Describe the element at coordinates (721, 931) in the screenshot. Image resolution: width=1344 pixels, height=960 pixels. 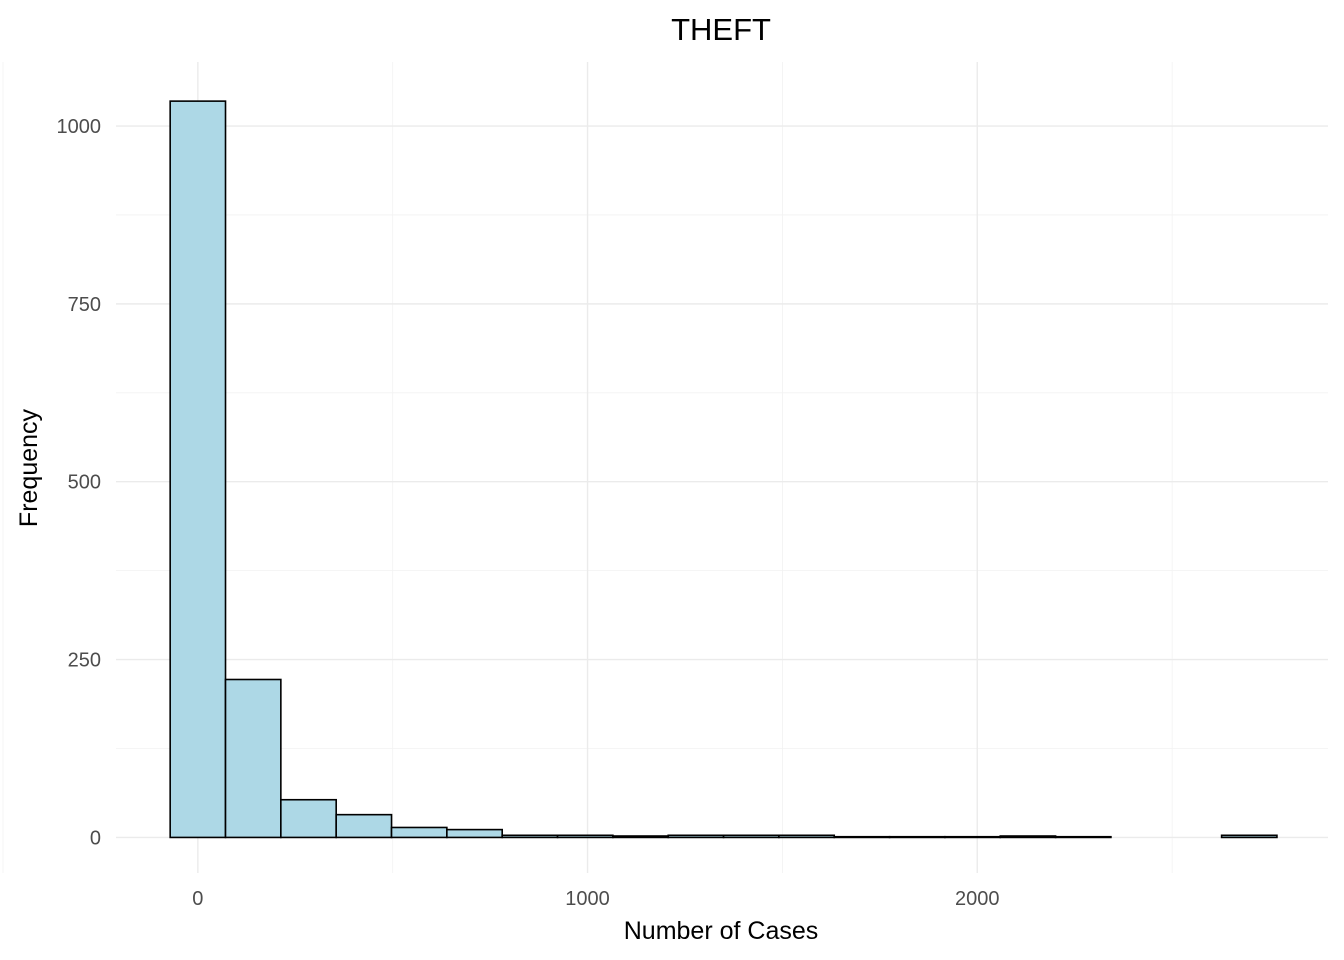
I see `x-axis-title: Number of Cases` at that location.